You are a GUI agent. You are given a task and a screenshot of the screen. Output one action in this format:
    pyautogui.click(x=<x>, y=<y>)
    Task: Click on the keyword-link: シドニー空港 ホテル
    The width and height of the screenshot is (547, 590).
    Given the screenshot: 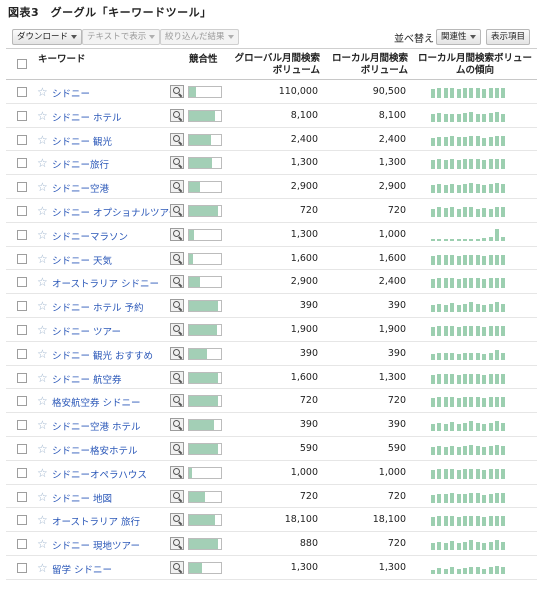 What is the action you would take?
    pyautogui.click(x=96, y=428)
    